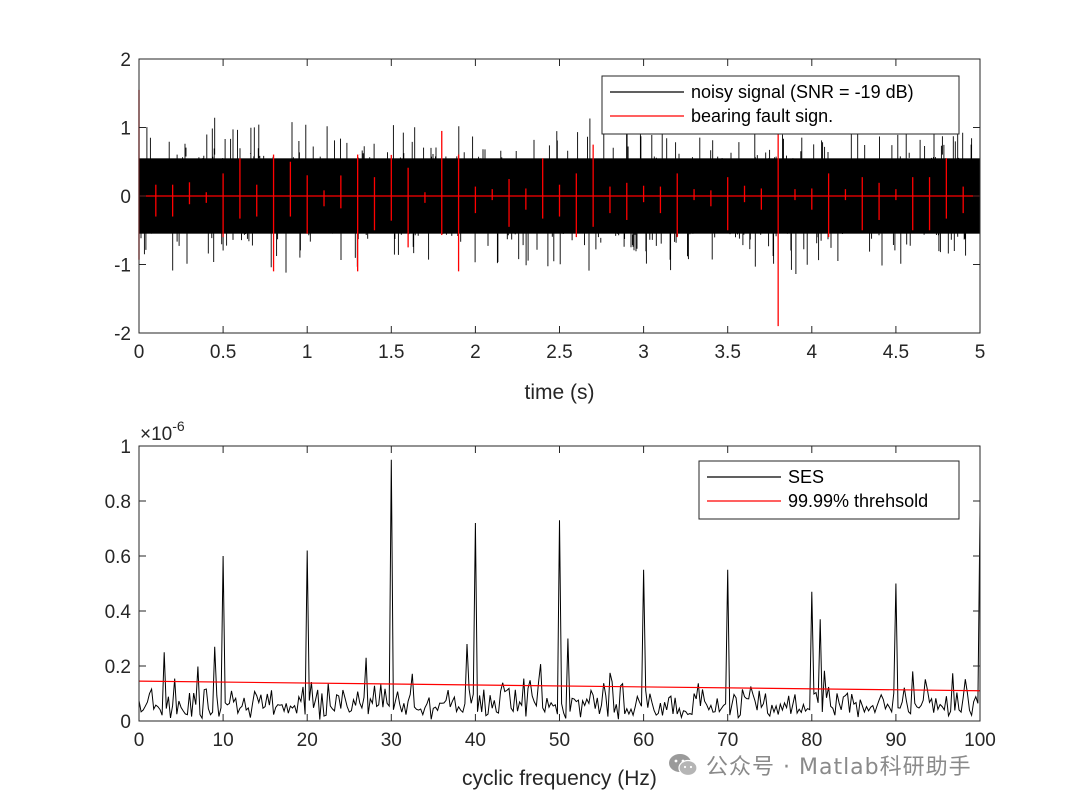 Image resolution: width=1080 pixels, height=806 pixels. What do you see at coordinates (391, 352) in the screenshot?
I see `x-tick-label: 1.5` at bounding box center [391, 352].